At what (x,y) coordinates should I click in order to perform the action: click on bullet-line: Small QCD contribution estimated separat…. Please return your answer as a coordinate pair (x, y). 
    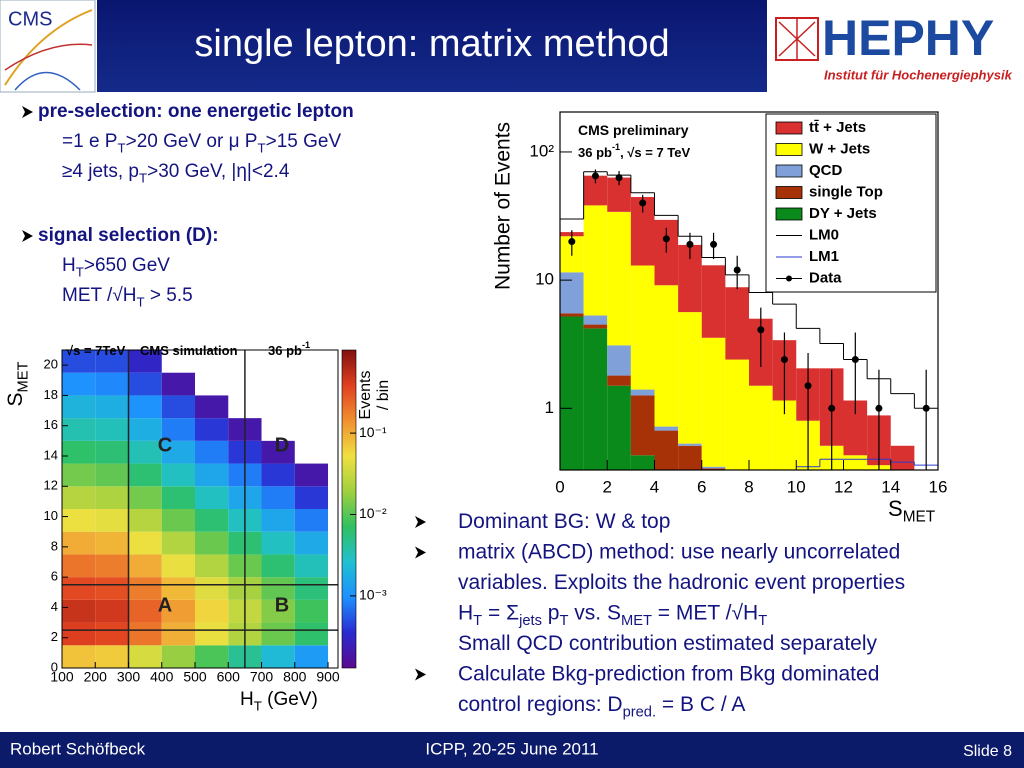
    Looking at the image, I should click on (668, 643).